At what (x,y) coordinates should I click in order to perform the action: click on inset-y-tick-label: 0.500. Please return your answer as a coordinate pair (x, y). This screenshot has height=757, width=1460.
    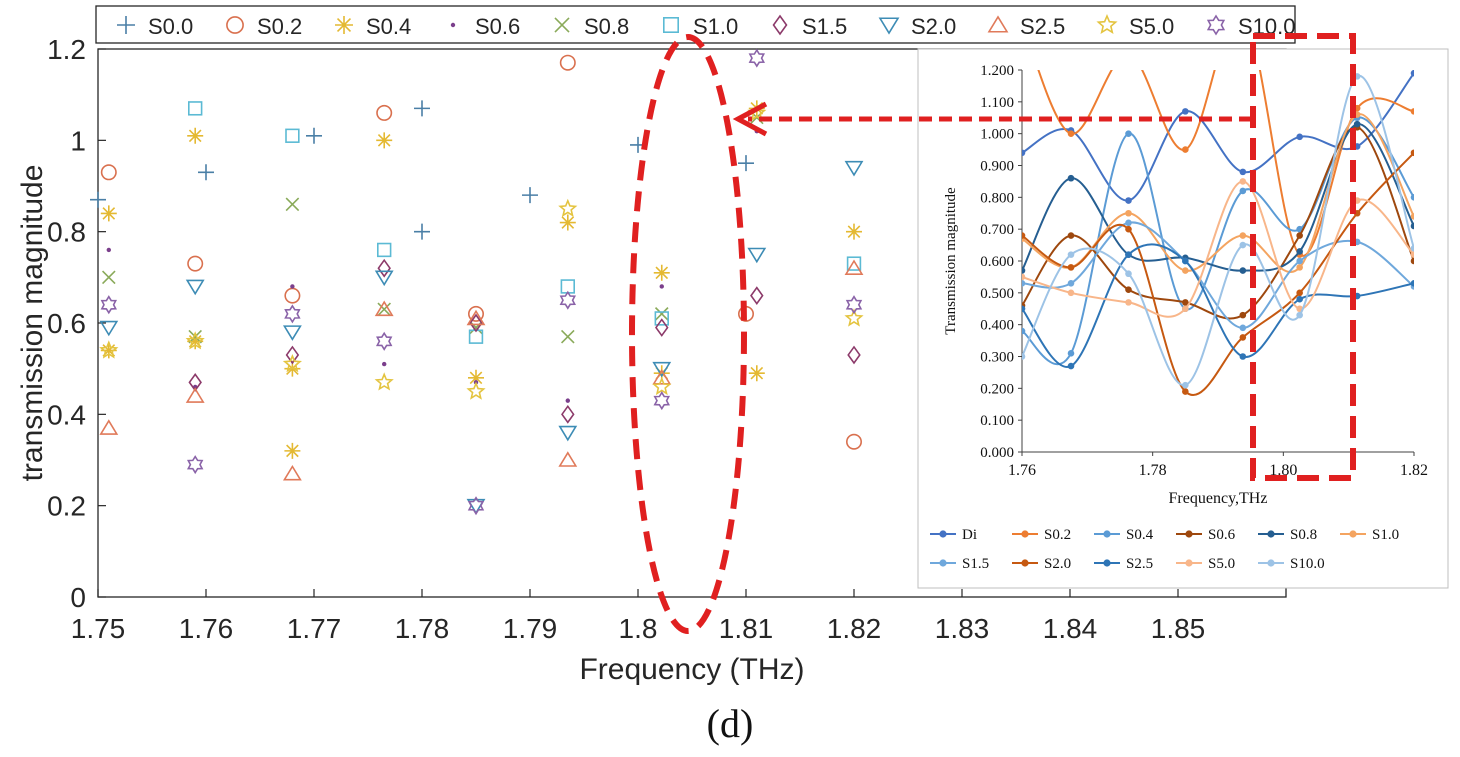
    Looking at the image, I should click on (997, 294).